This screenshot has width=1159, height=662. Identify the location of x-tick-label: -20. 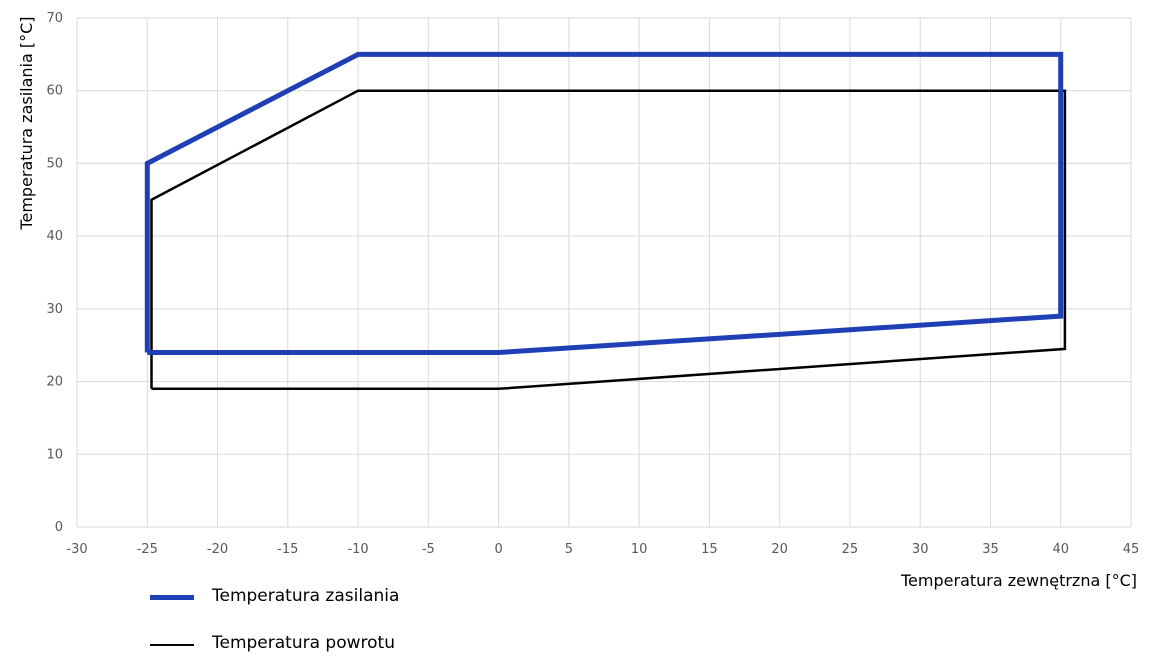
(217, 549).